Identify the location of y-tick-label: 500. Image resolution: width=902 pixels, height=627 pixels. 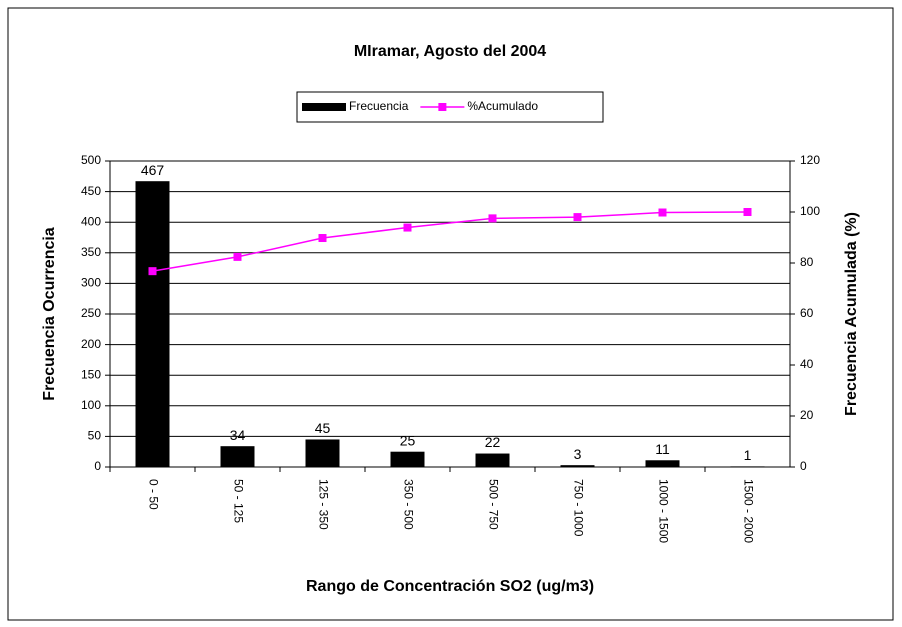
(91, 160).